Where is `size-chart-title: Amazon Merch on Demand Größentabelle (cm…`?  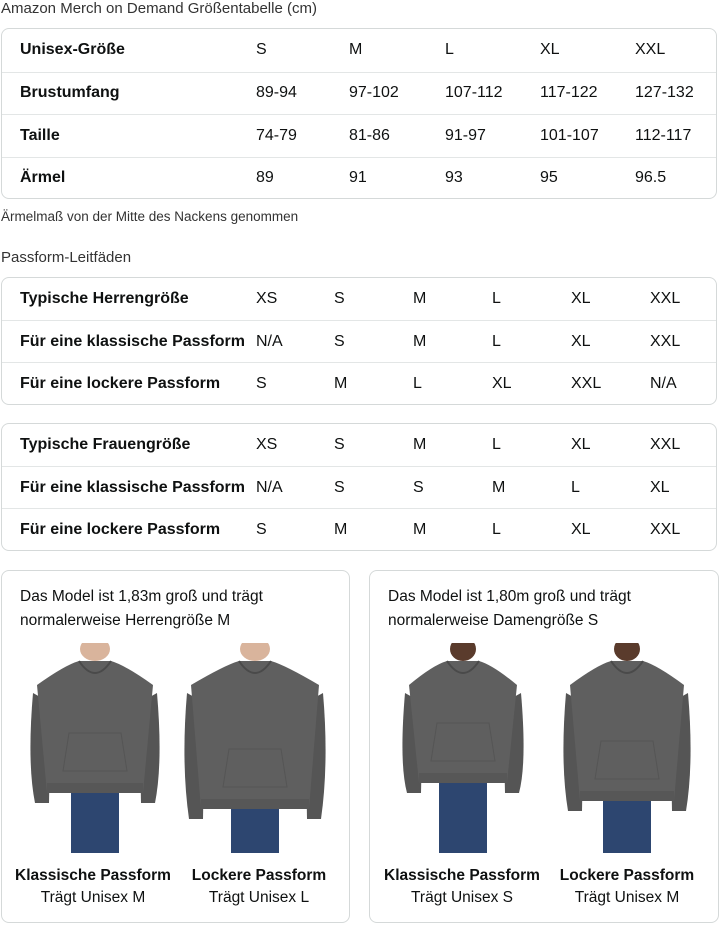
size-chart-title: Amazon Merch on Demand Größentabelle (cm… is located at coordinates (159, 8).